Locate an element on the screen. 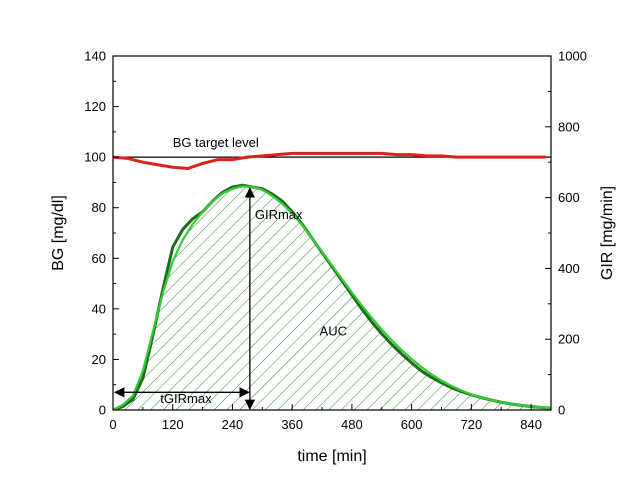 This screenshot has height=492, width=640. bg-target-label: BG target level is located at coordinates (216, 142).